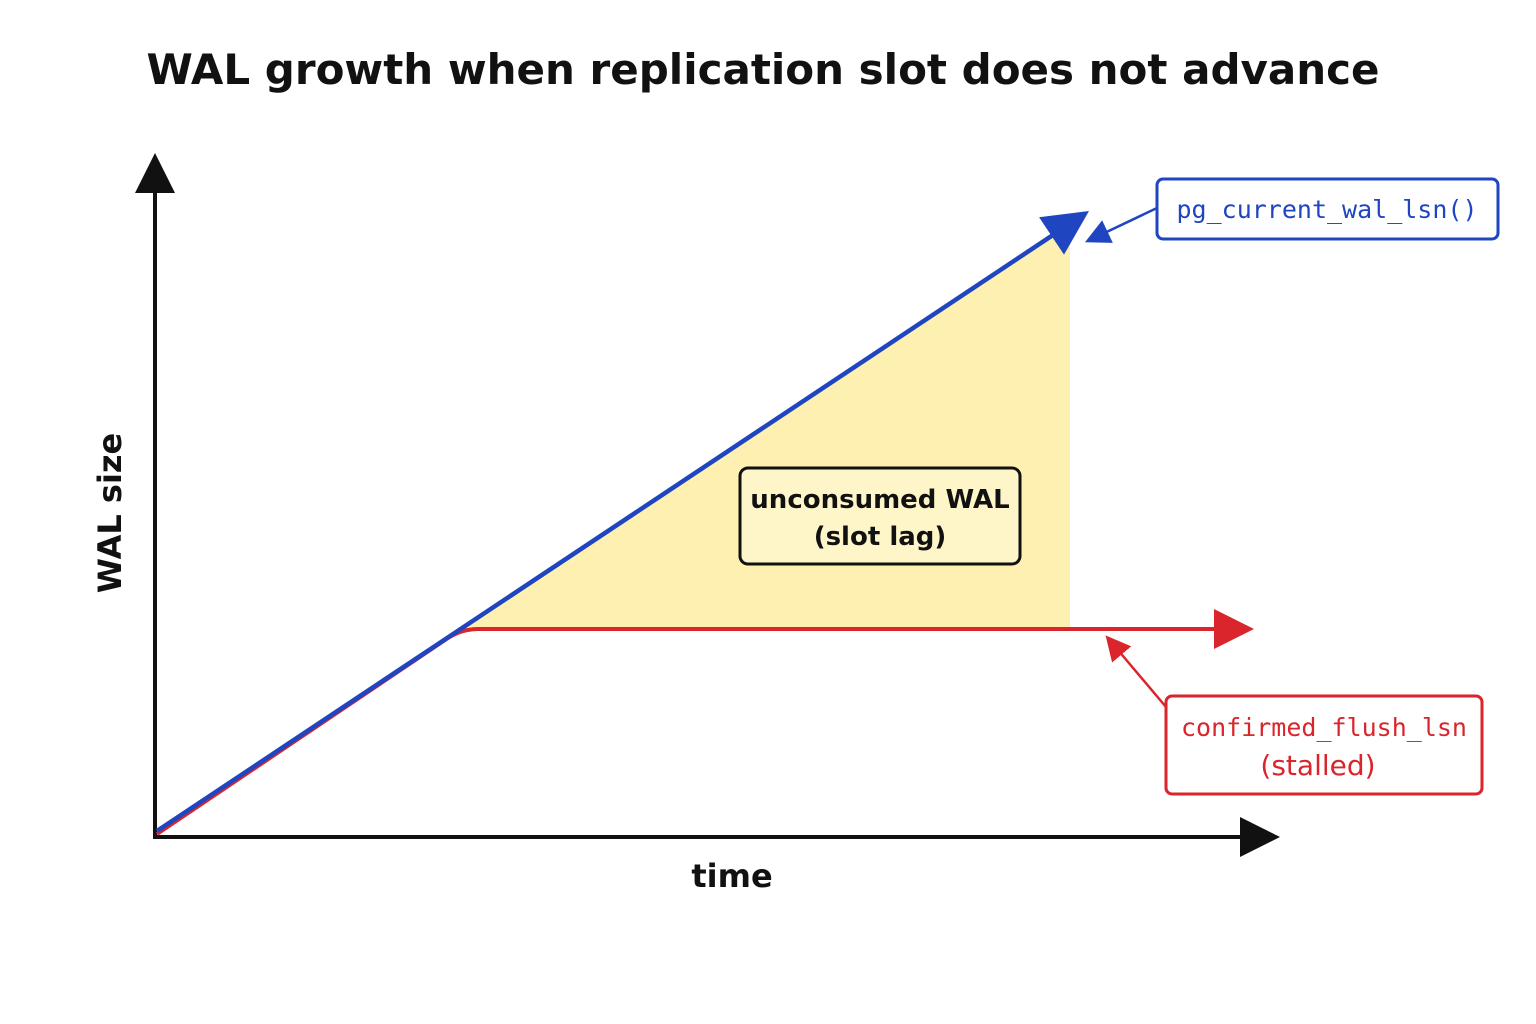 This screenshot has width=1536, height=1024. Describe the element at coordinates (879, 500) in the screenshot. I see `region-label-line1: unconsumed WAL` at that location.